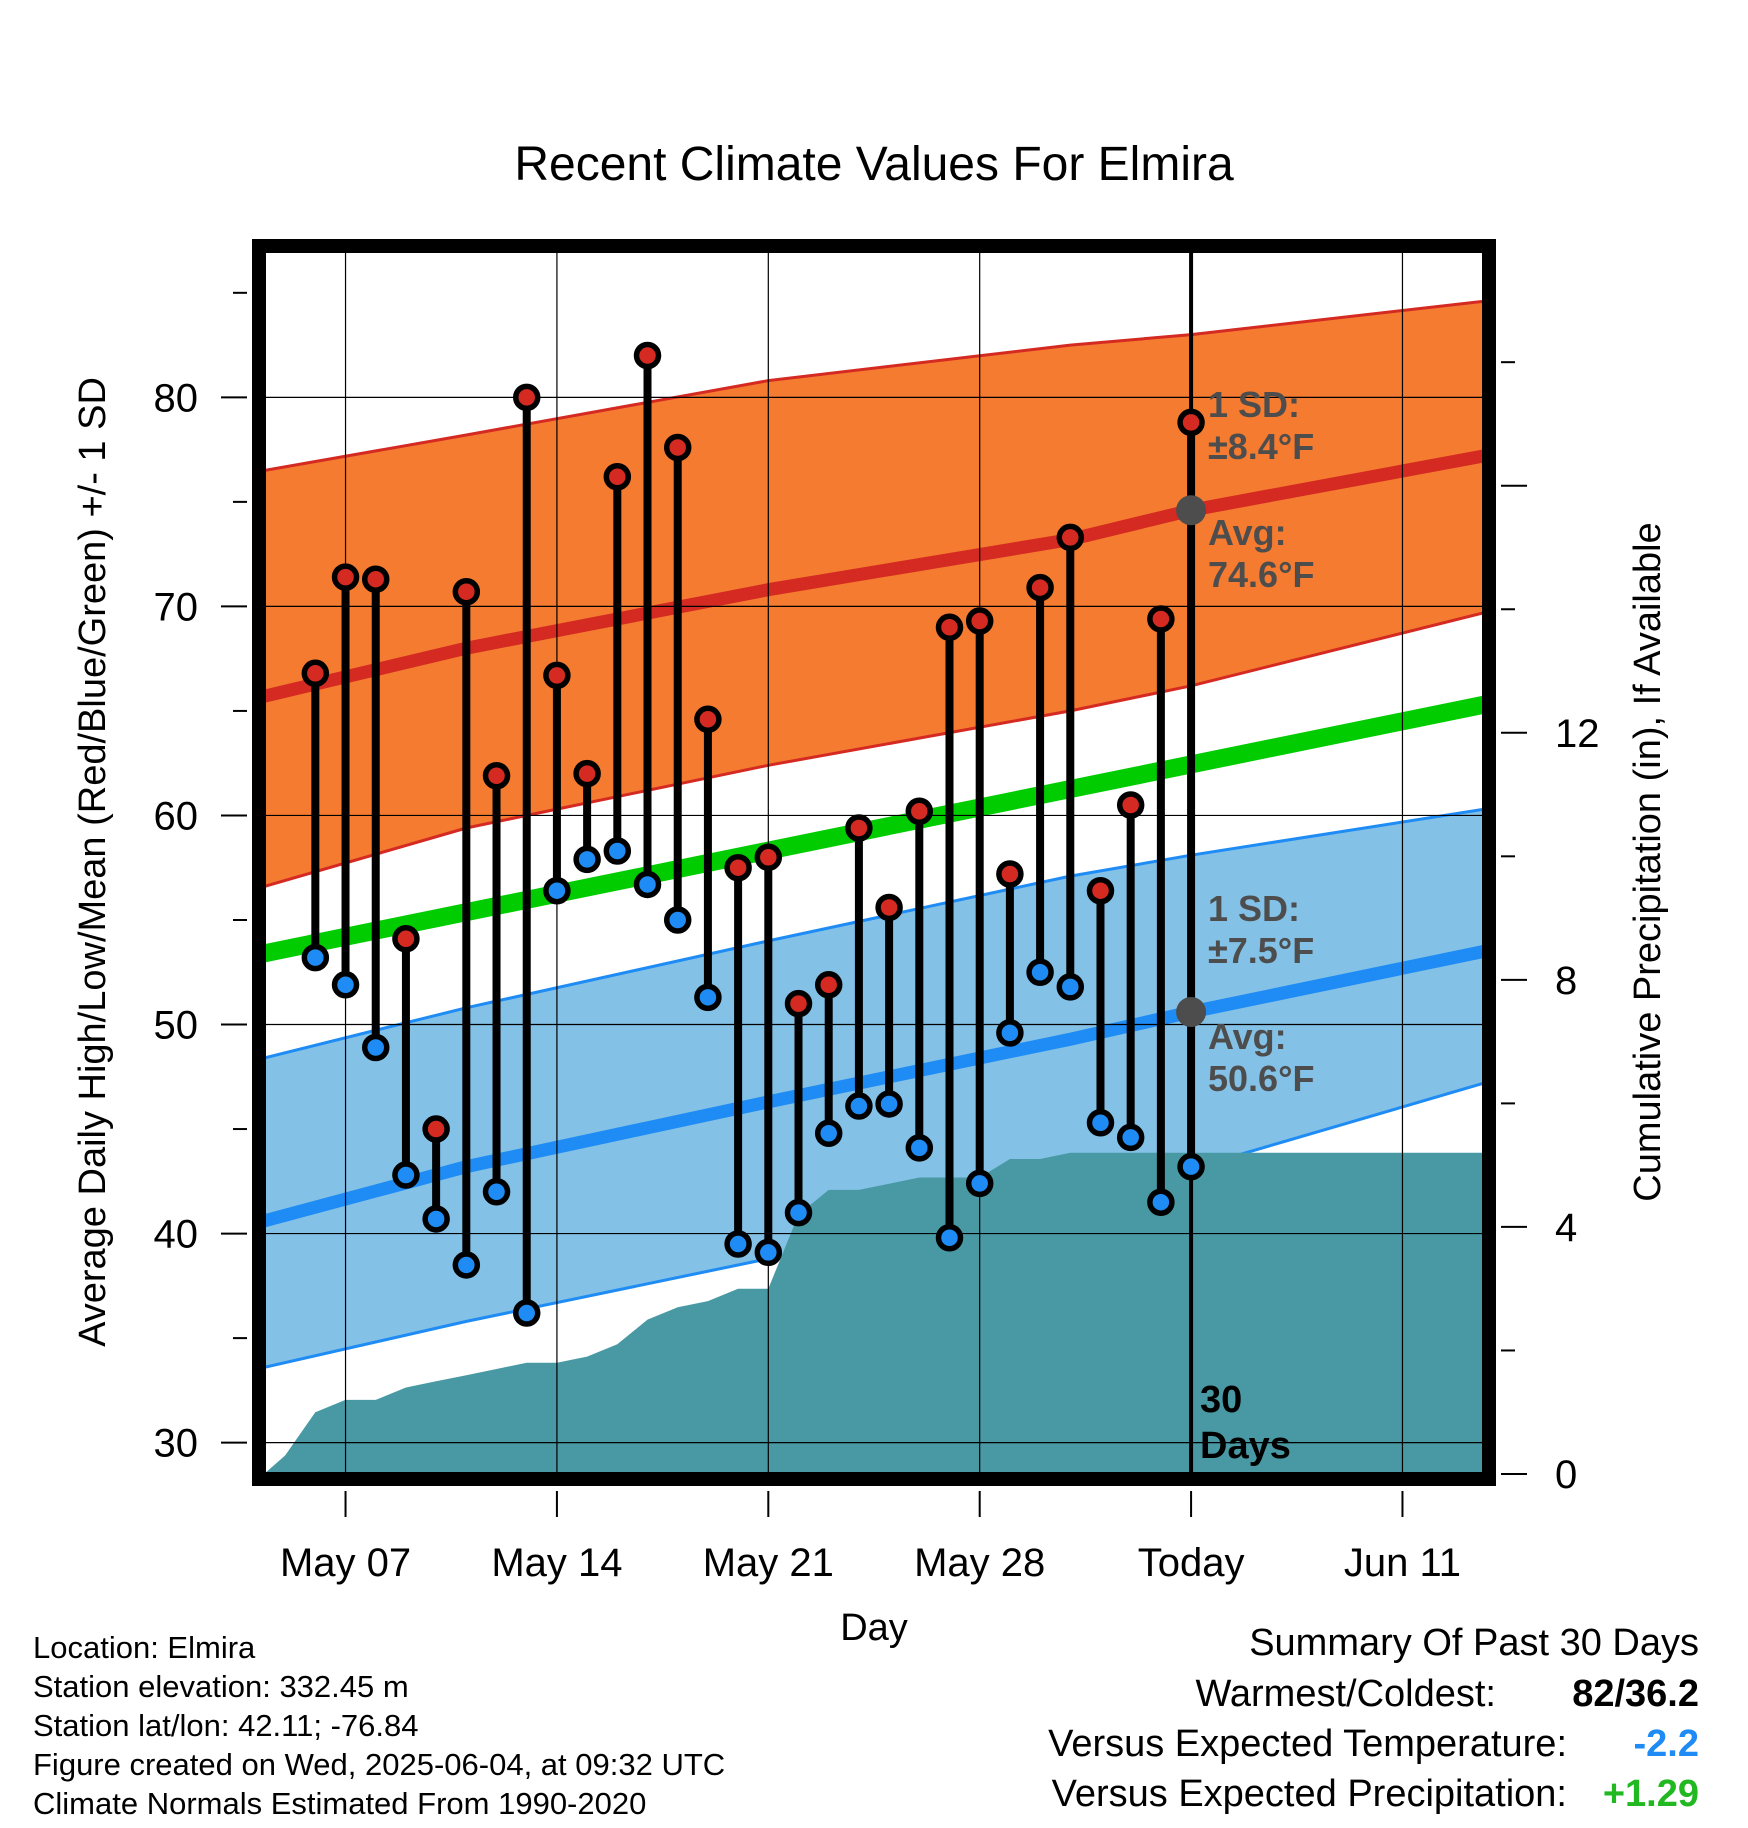 This screenshot has width=1748, height=1828. Describe the element at coordinates (1191, 1011) in the screenshot. I see `today-normal-low-marker` at that location.